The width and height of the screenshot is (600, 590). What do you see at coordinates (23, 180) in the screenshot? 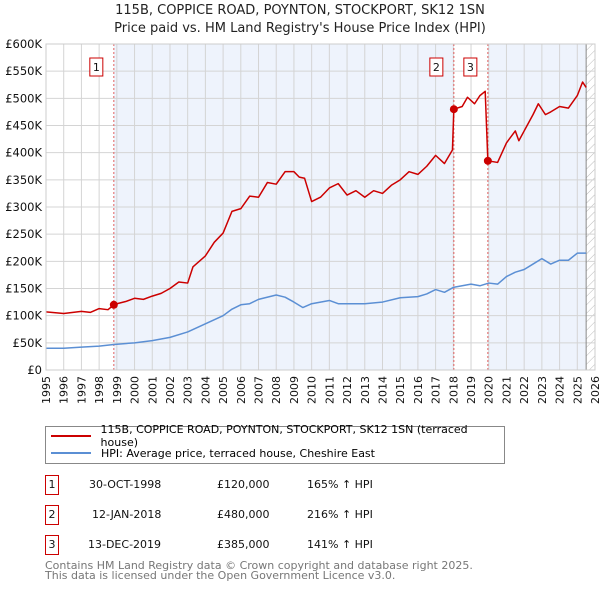
I see `y-tick-label: £350K` at bounding box center [23, 180].